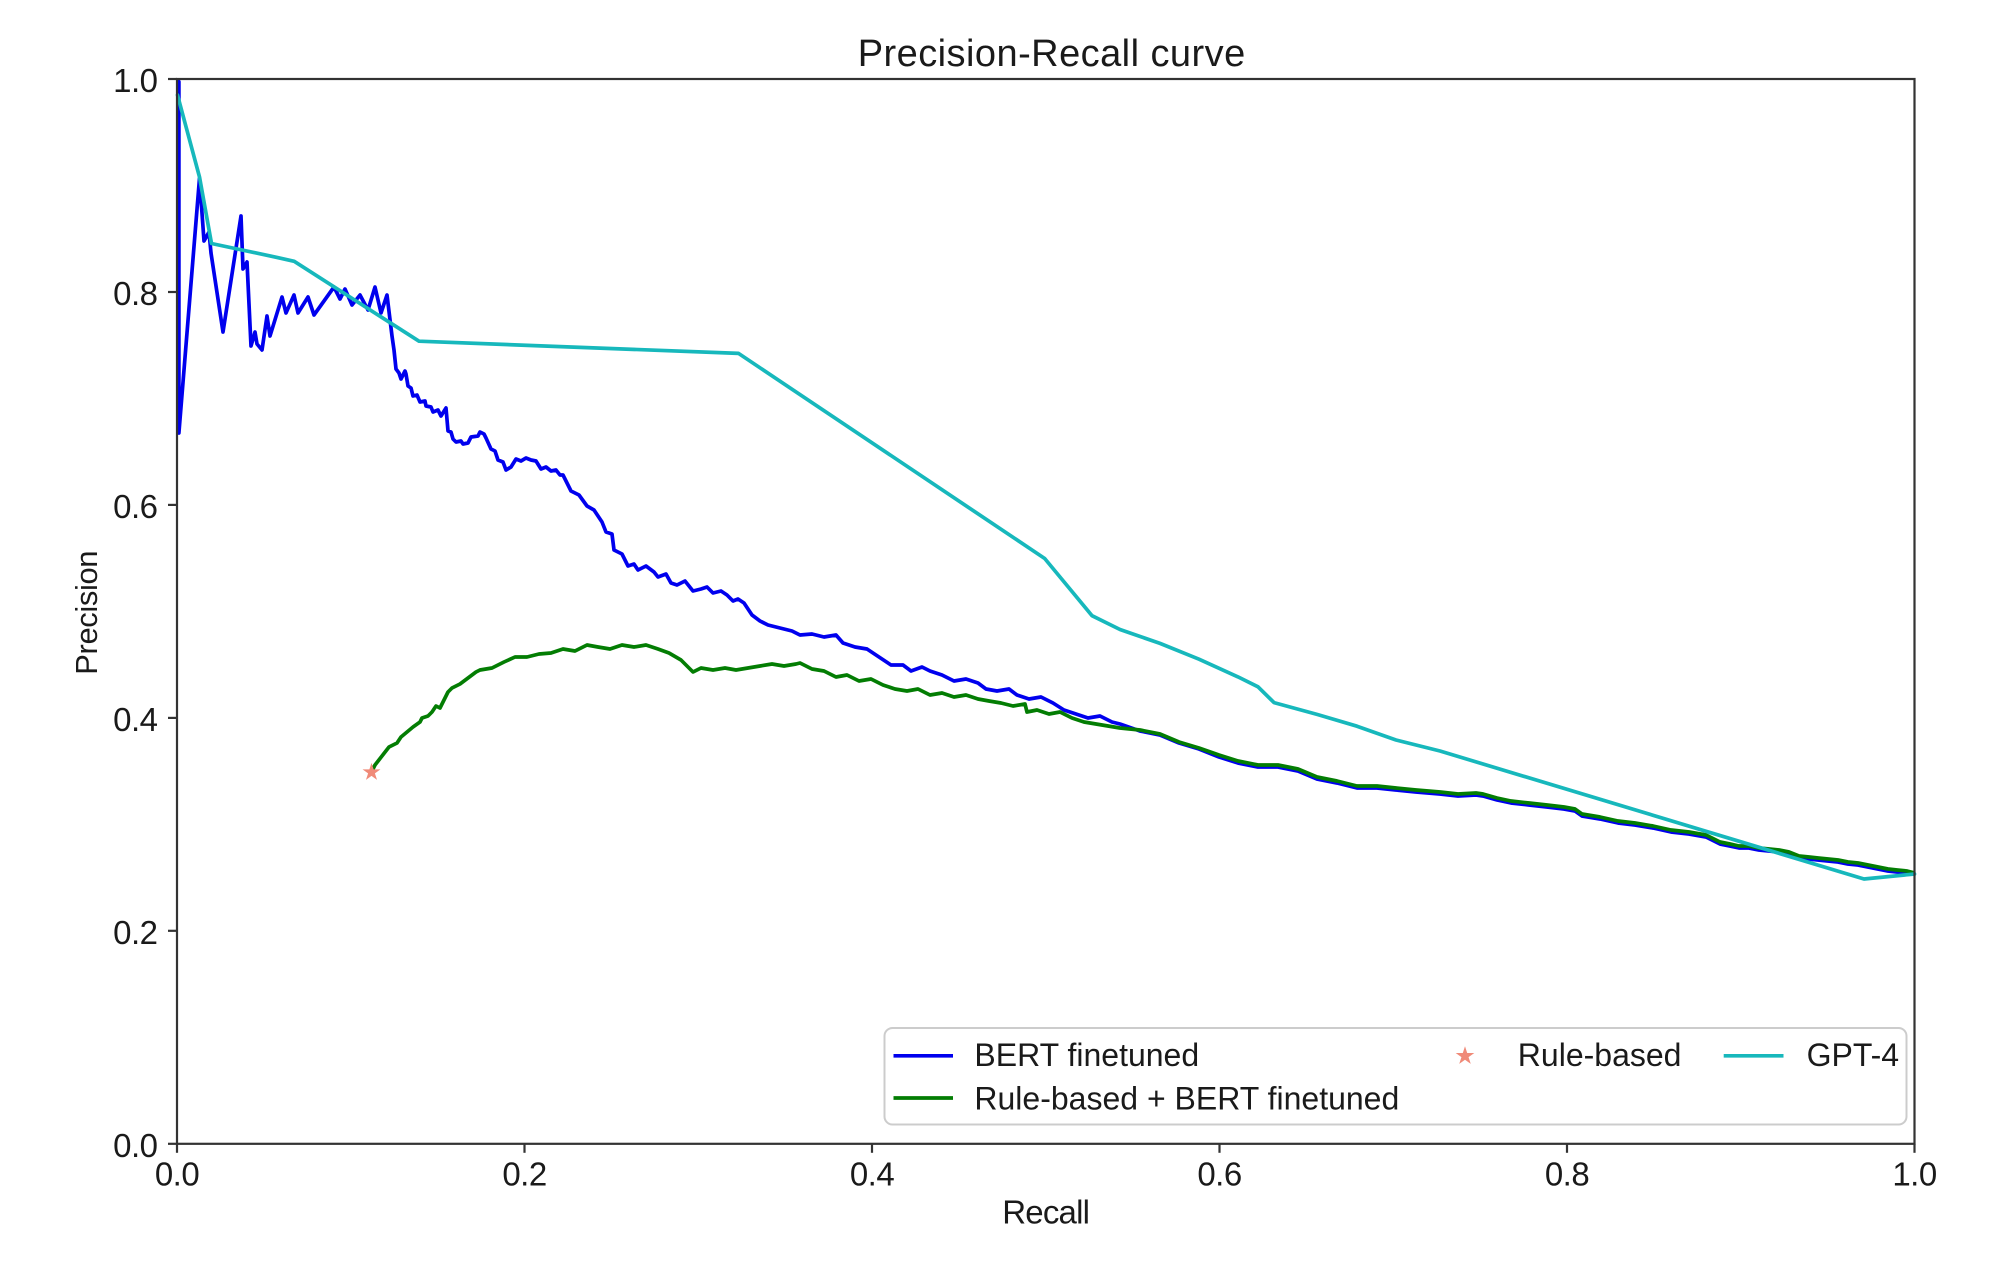 The width and height of the screenshot is (2000, 1267). Describe the element at coordinates (1186, 1099) in the screenshot. I see `svg-text: Rule-based + BERT finetuned` at that location.